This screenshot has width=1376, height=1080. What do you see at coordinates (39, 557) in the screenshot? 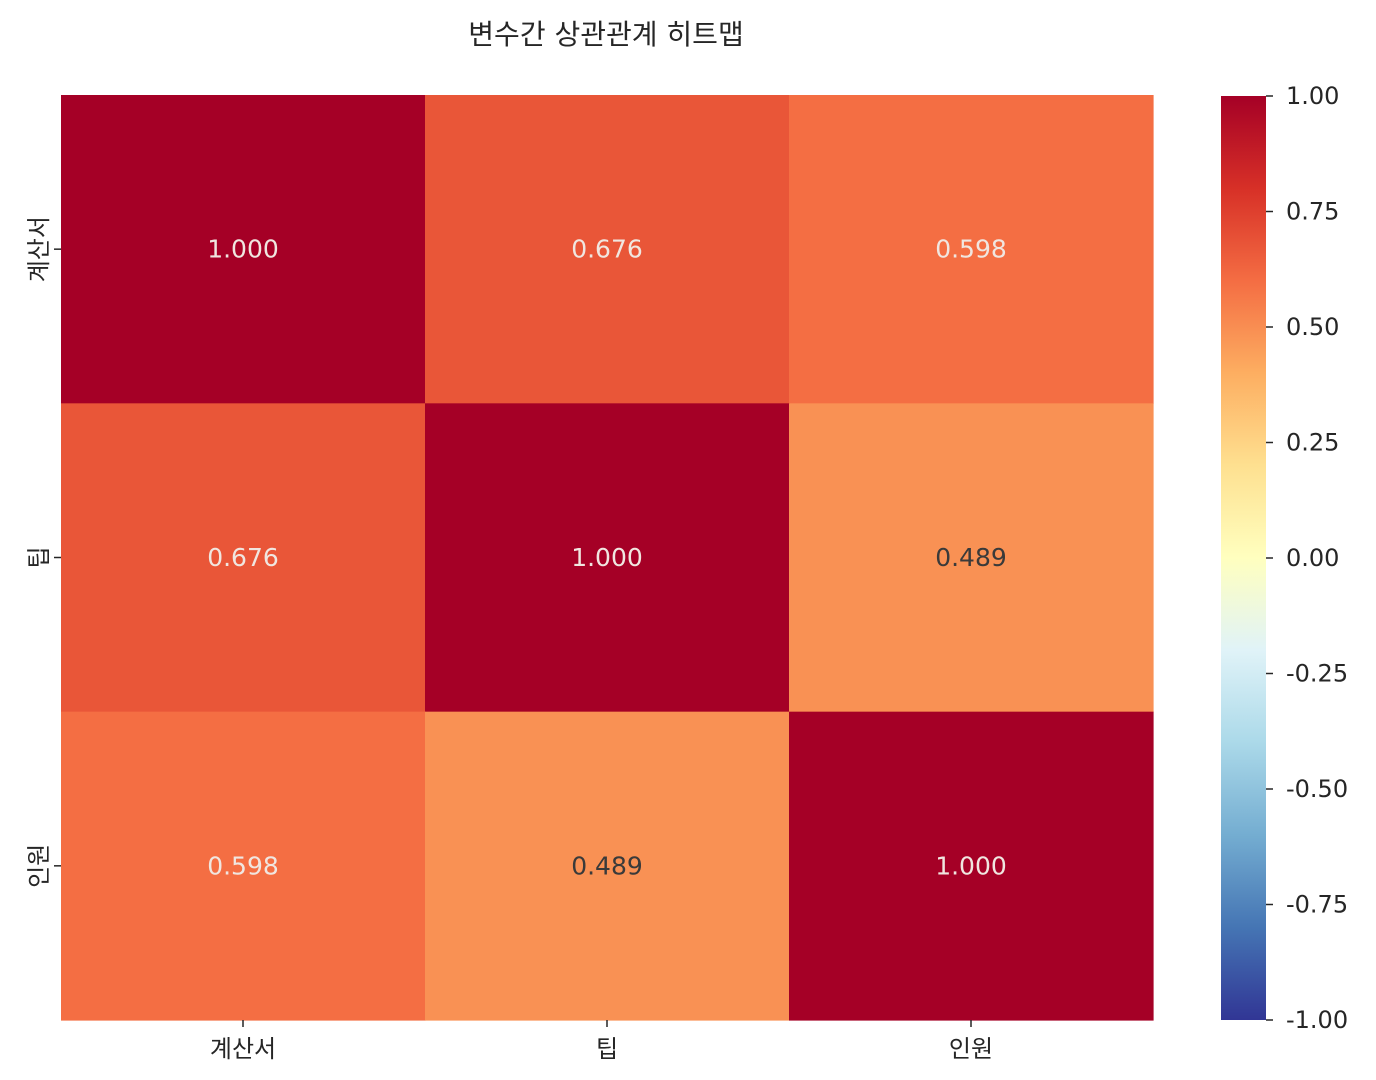
I see `y-tick-label: 팁` at bounding box center [39, 557].